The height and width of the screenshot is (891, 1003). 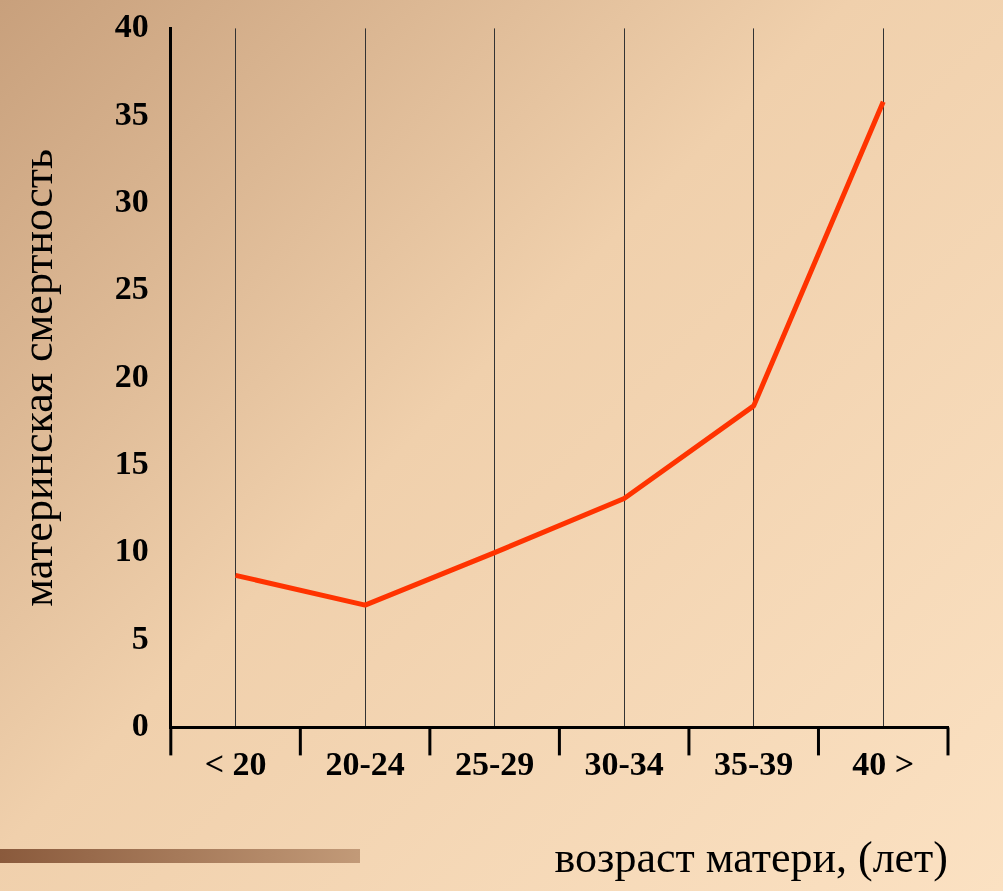 What do you see at coordinates (131, 550) in the screenshot?
I see `y-tick-label: 10` at bounding box center [131, 550].